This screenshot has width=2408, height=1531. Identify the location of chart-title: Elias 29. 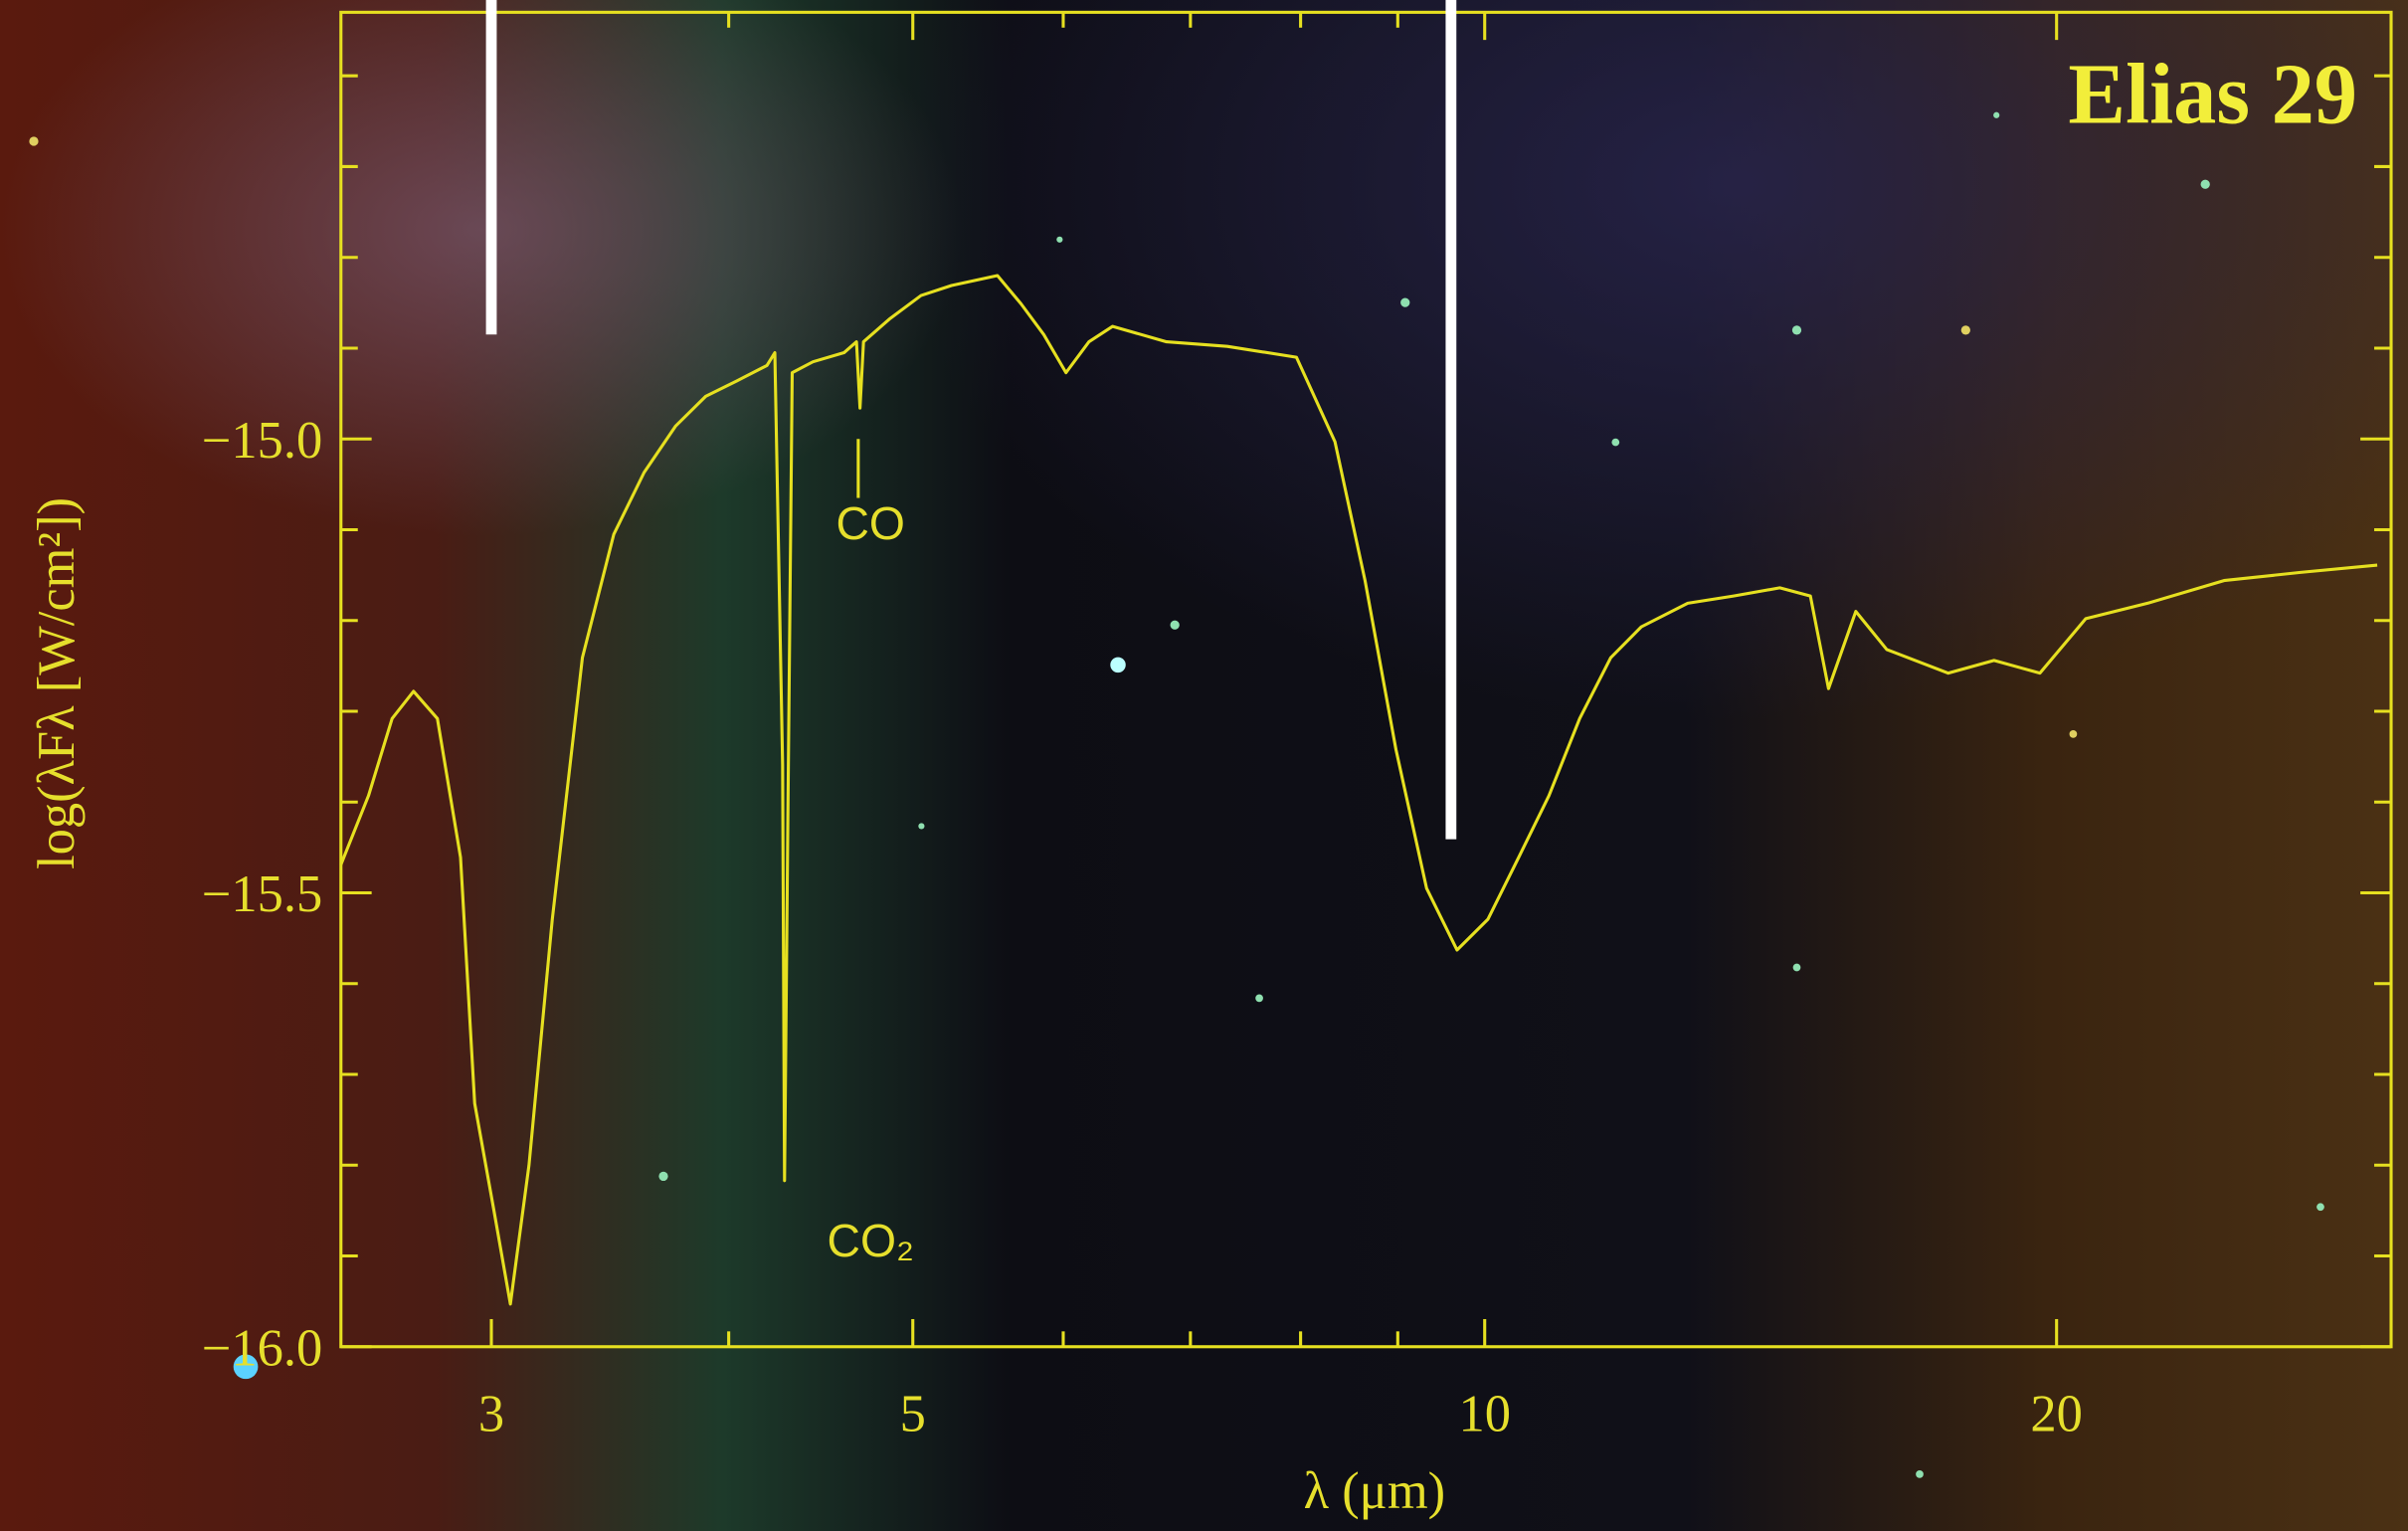
(2212, 93).